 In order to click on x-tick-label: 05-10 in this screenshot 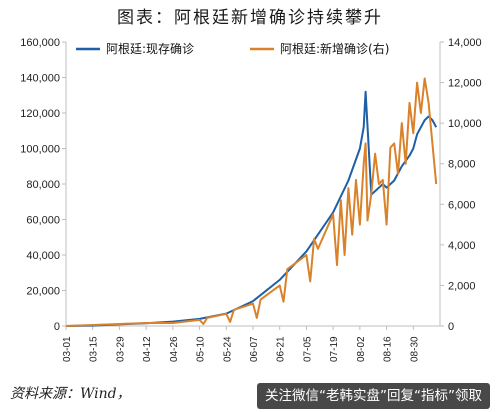, I will do `click(201, 349)`.